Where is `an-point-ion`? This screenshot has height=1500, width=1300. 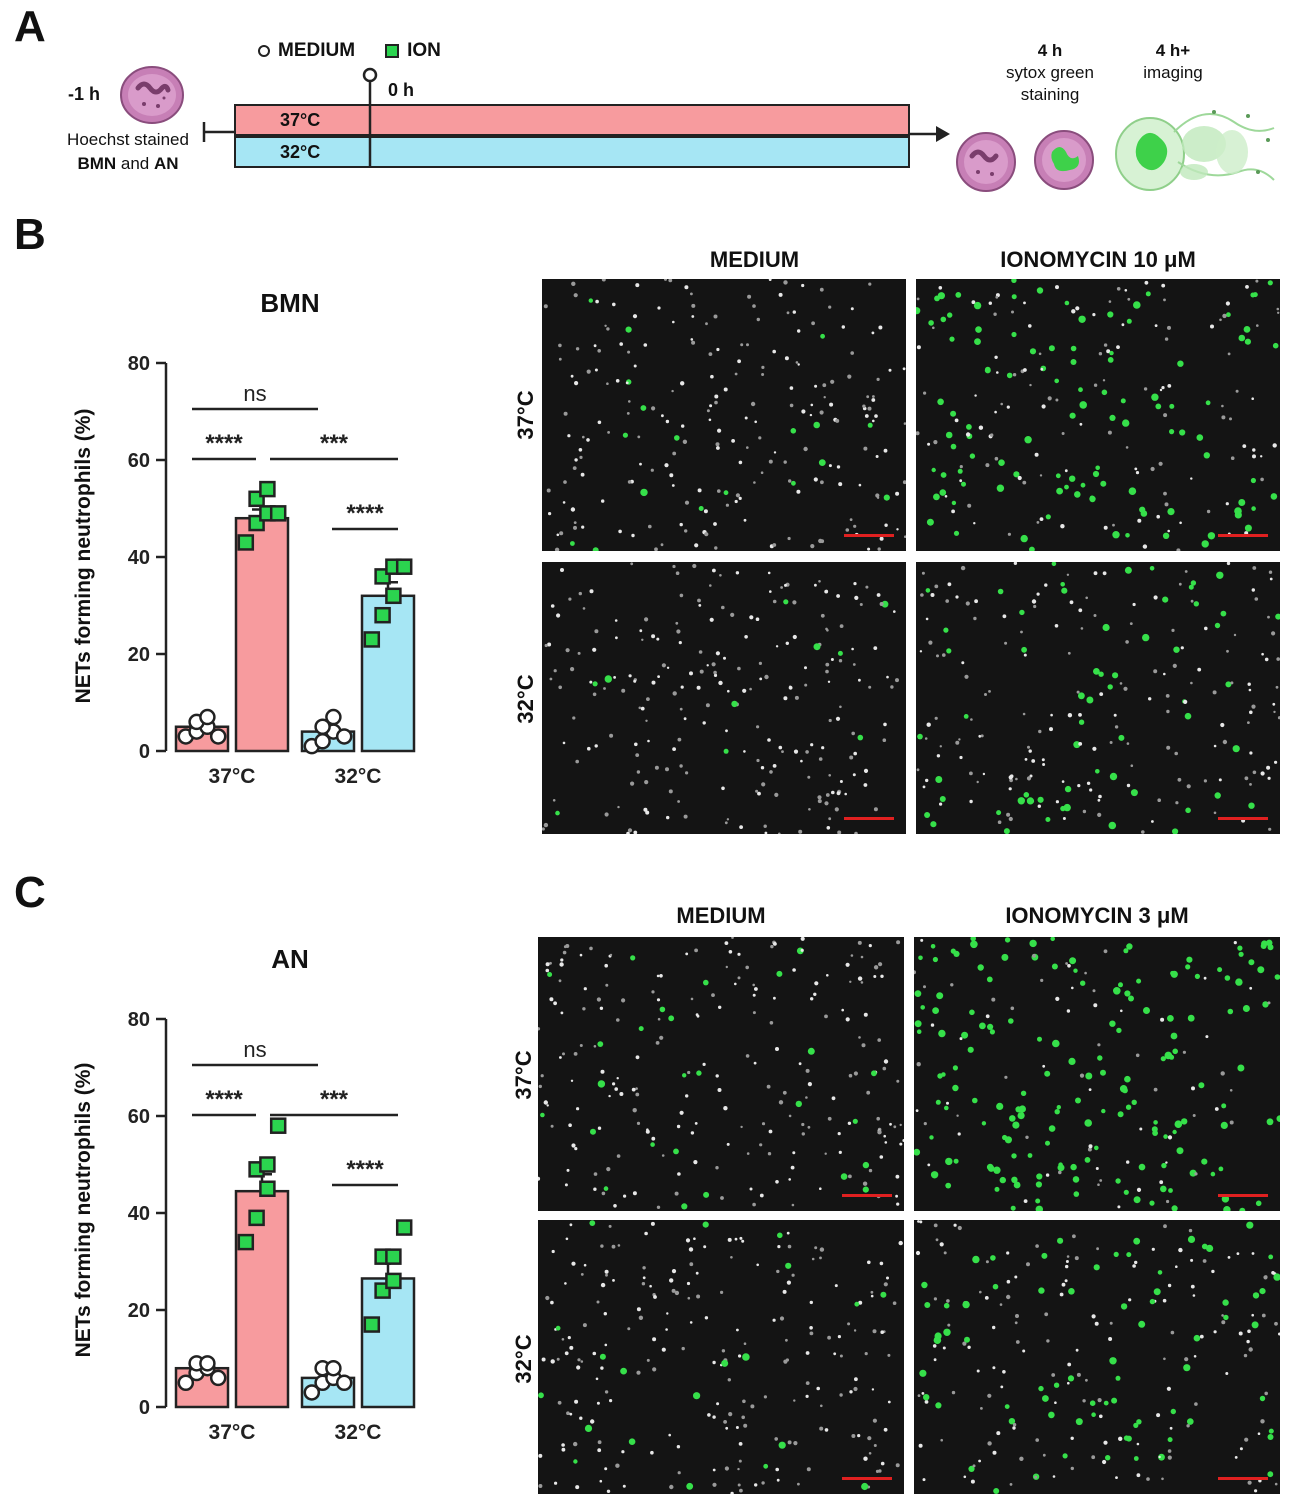
an-point-ion is located at coordinates (404, 1227).